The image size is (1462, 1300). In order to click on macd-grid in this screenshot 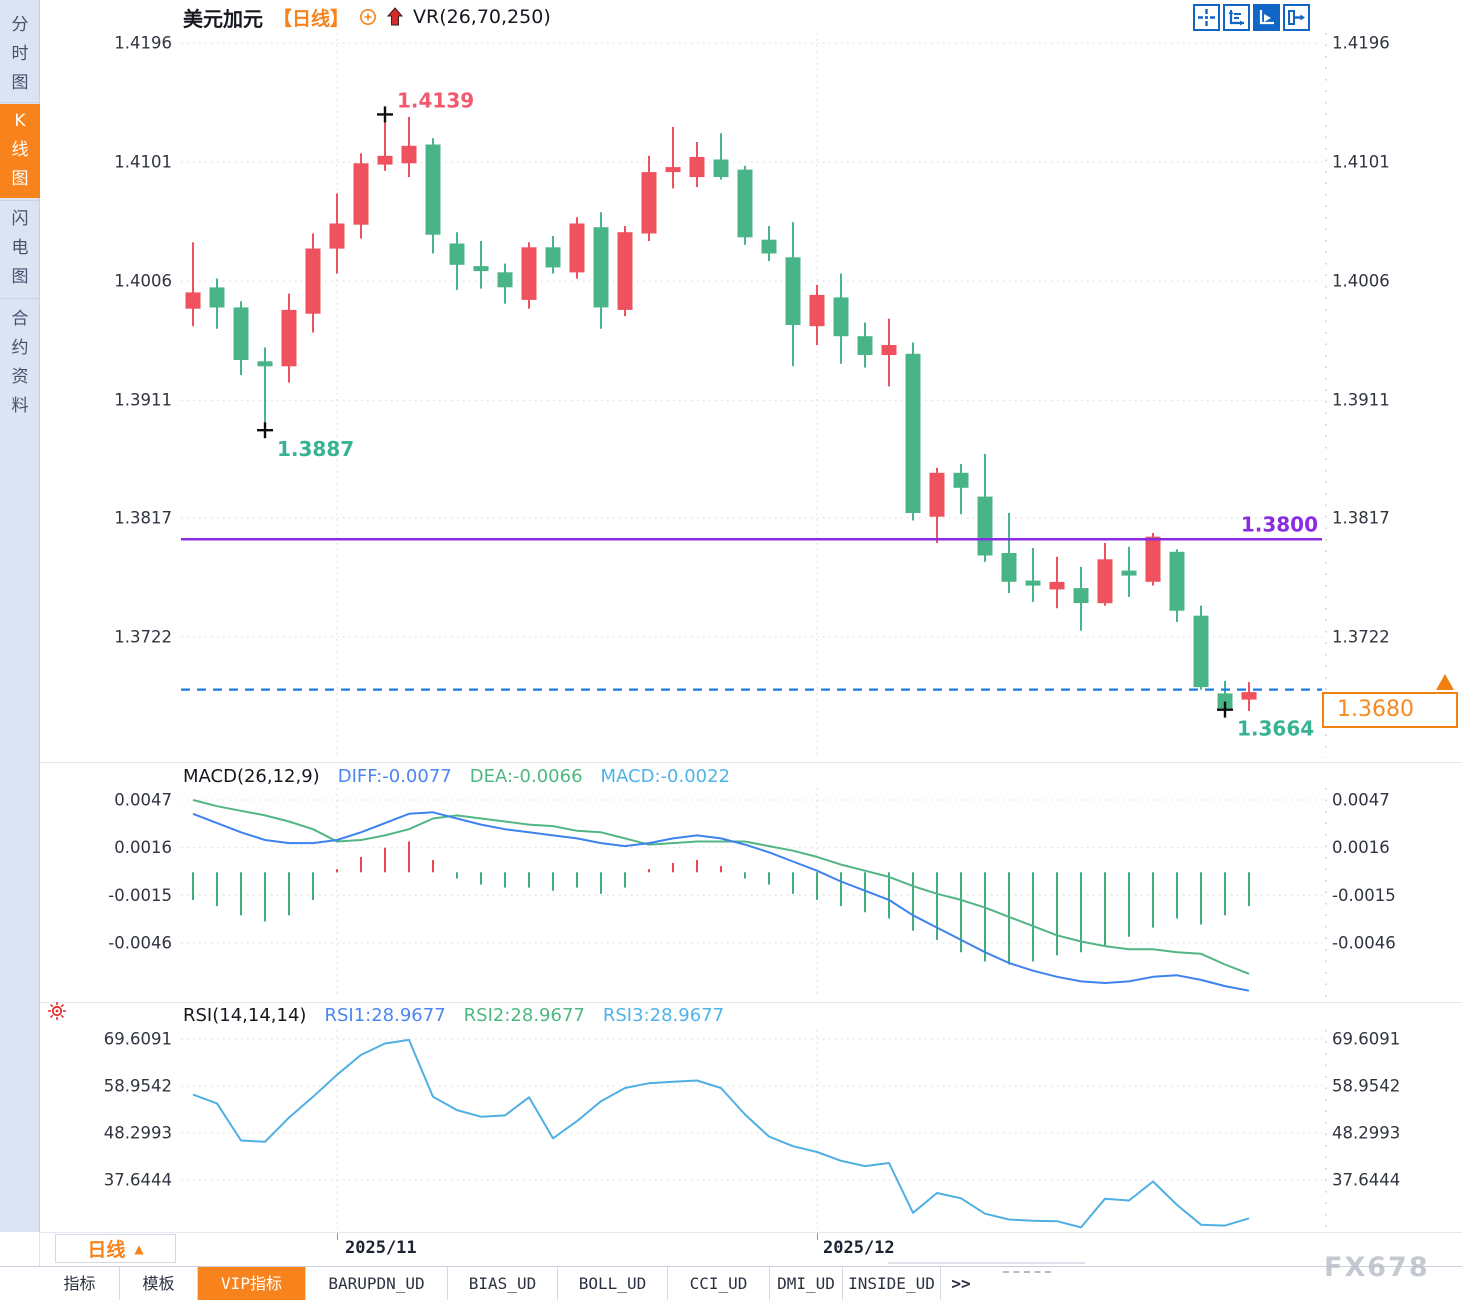, I will do `click(754, 893)`.